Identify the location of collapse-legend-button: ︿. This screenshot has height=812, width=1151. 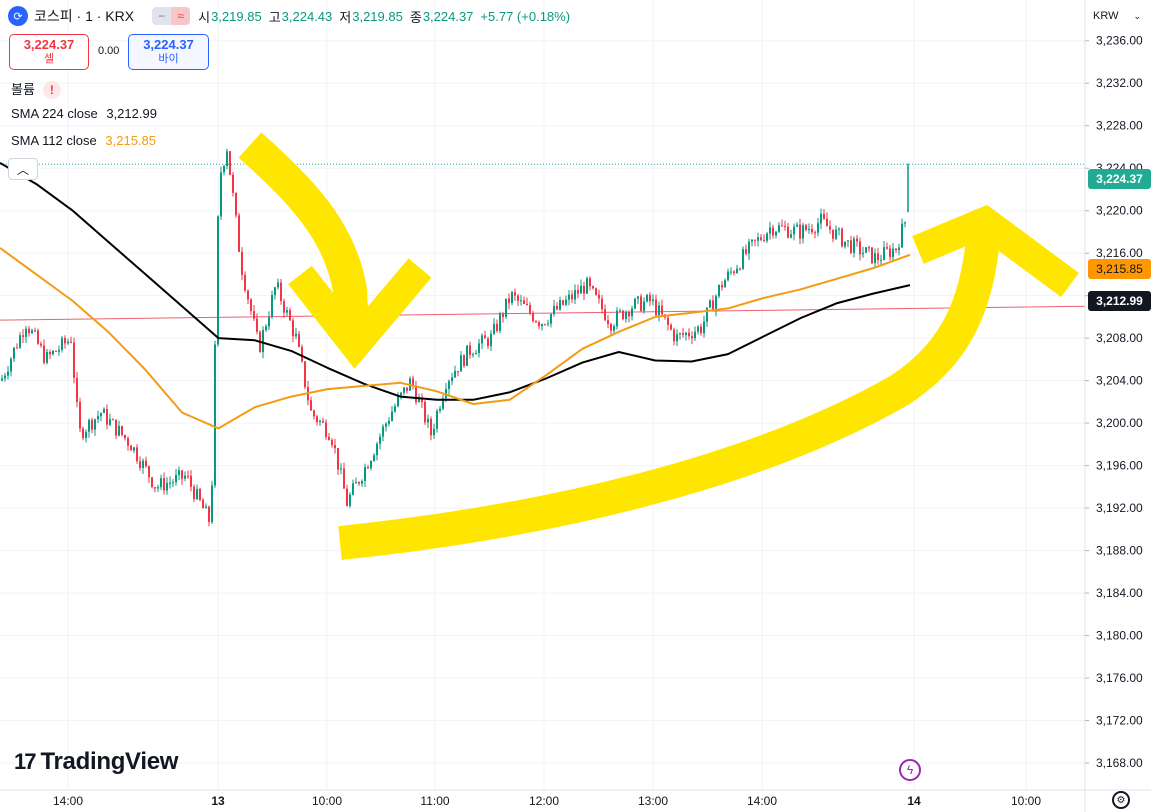
(23, 169).